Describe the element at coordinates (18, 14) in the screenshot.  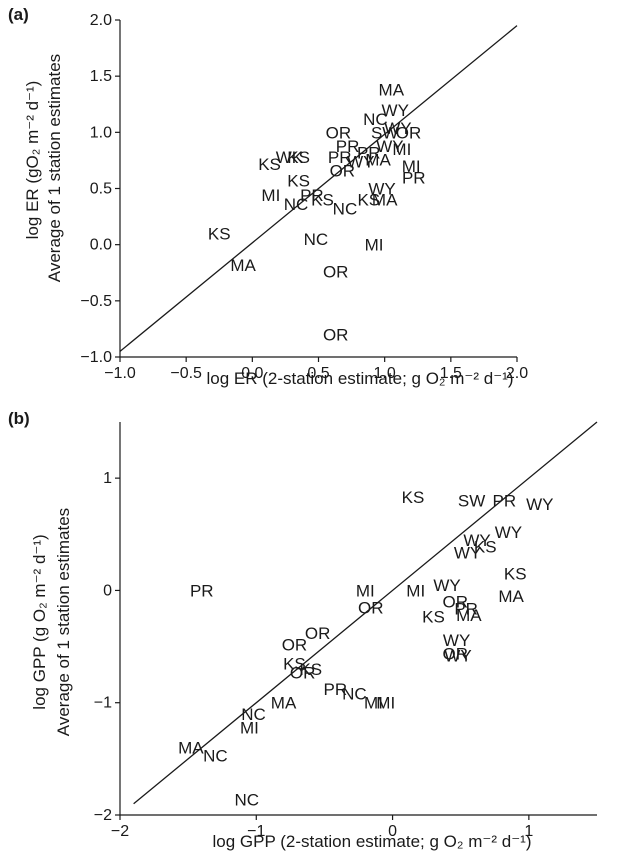
I see `panel-label-a: (a)` at that location.